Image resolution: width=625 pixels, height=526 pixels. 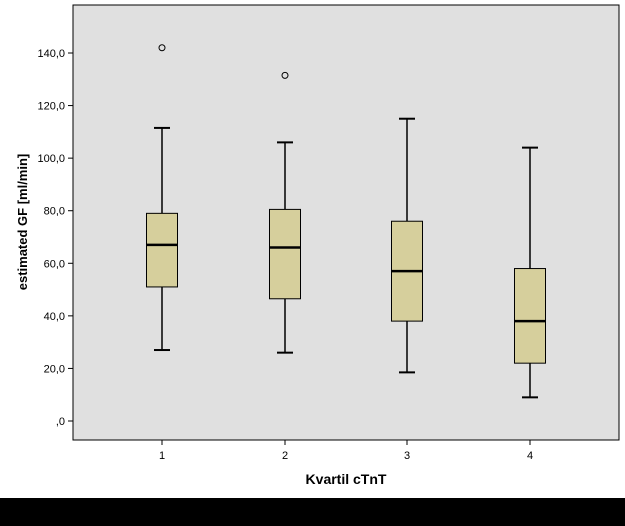 What do you see at coordinates (54, 264) in the screenshot?
I see `y-tick-label: 60,0` at bounding box center [54, 264].